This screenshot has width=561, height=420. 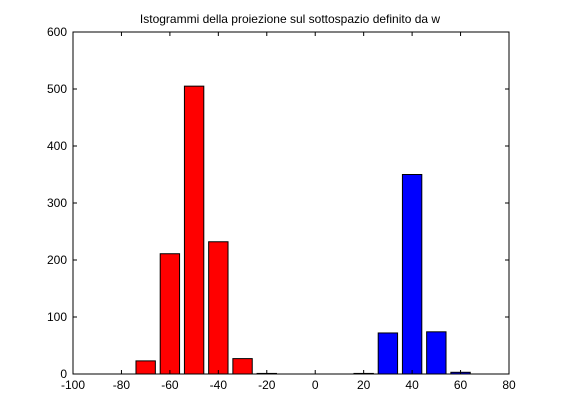 I want to click on y-tick-label: 100, so click(x=57, y=317).